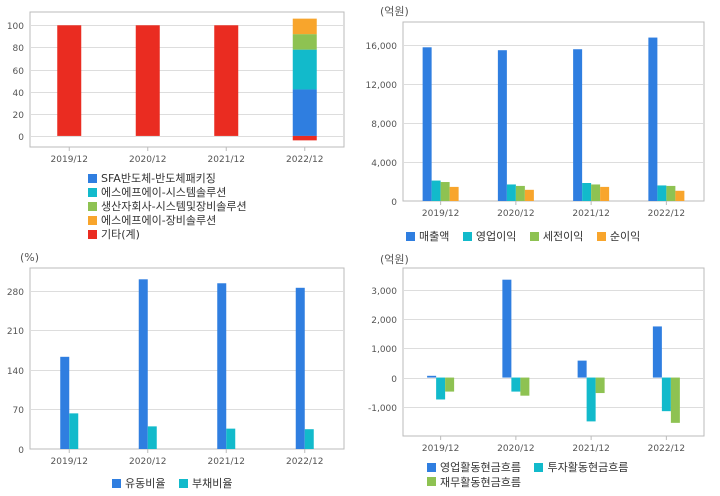 The height and width of the screenshot is (496, 720). Describe the element at coordinates (309, 439) in the screenshot. I see `bar-ratios-s1-c3` at that location.